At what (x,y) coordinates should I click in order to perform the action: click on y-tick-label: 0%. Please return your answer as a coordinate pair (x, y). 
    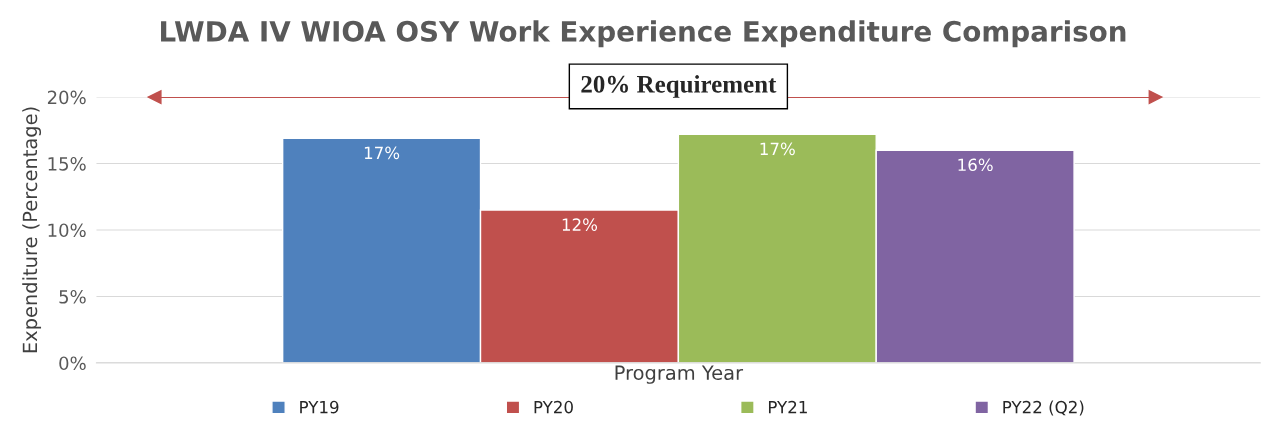
    Looking at the image, I should click on (72, 363).